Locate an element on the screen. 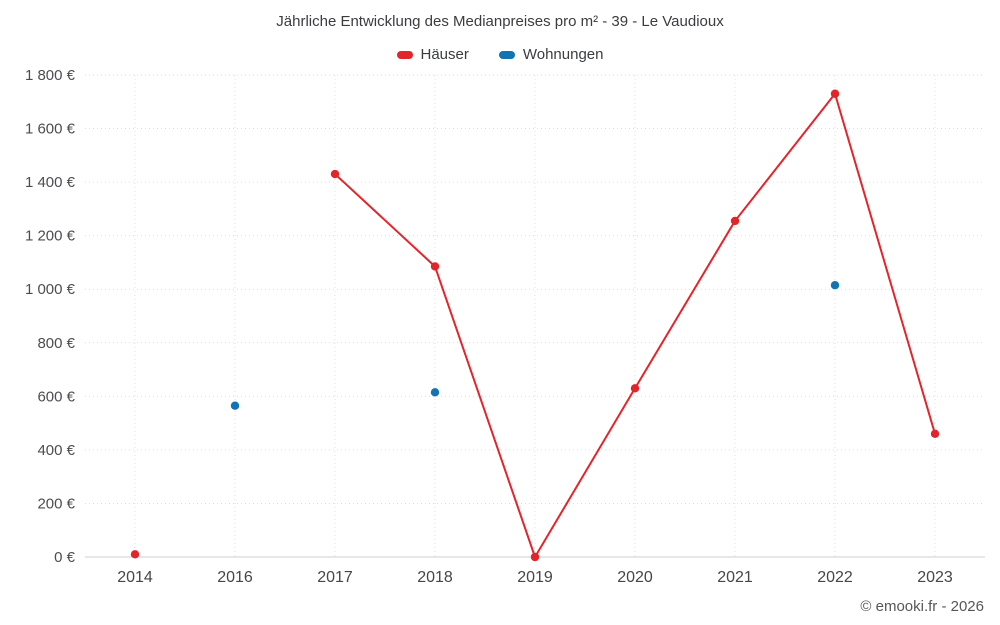 This screenshot has height=625, width=1000. y-tick-label: 200 € is located at coordinates (56, 503).